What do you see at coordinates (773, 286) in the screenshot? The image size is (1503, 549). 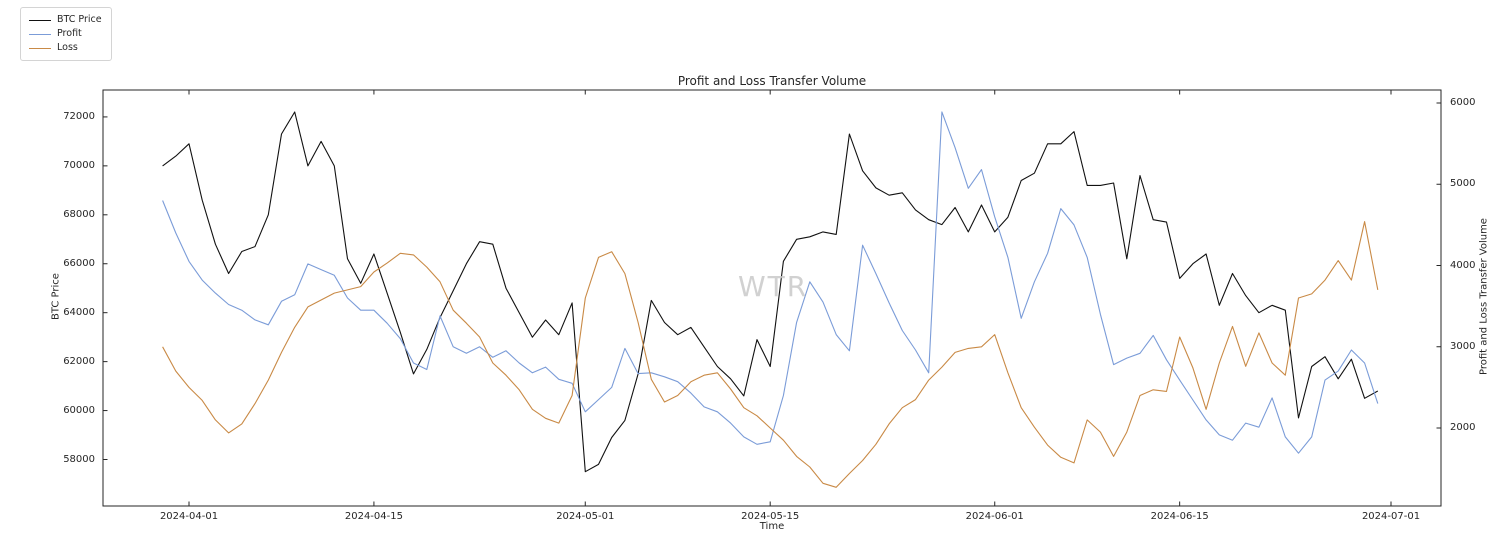 I see `watermark-text: WTR` at bounding box center [773, 286].